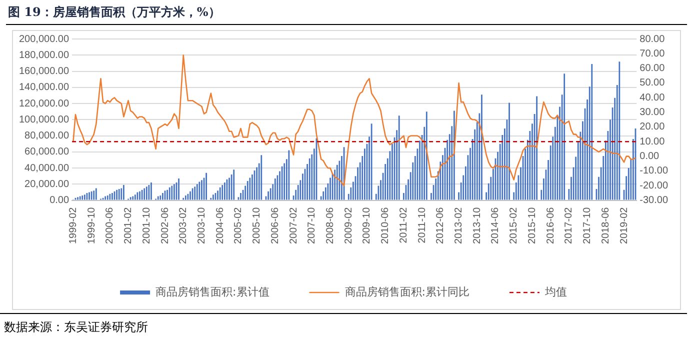  What do you see at coordinates (128, 225) in the screenshot?
I see `x-tick-label: 2001-02` at bounding box center [128, 225].